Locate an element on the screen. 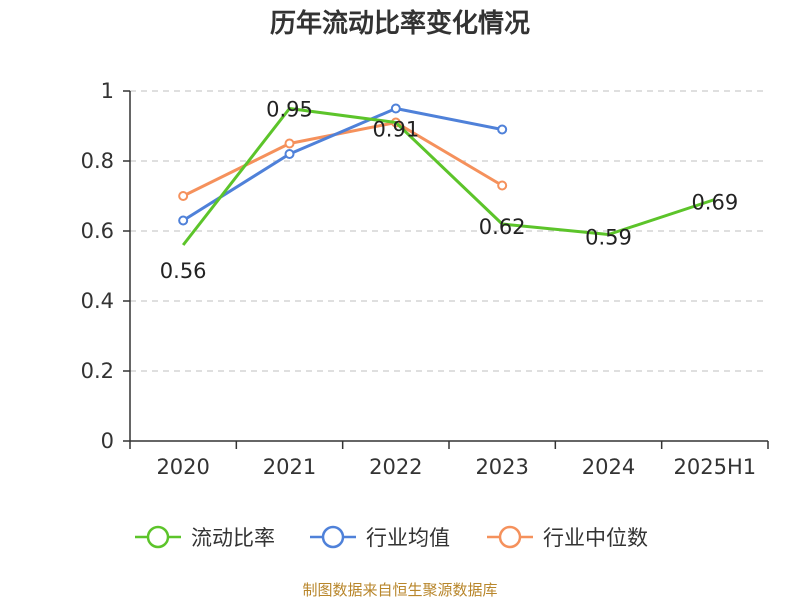 This screenshot has height=600, width=800. data-label: 0.69 is located at coordinates (714, 203).